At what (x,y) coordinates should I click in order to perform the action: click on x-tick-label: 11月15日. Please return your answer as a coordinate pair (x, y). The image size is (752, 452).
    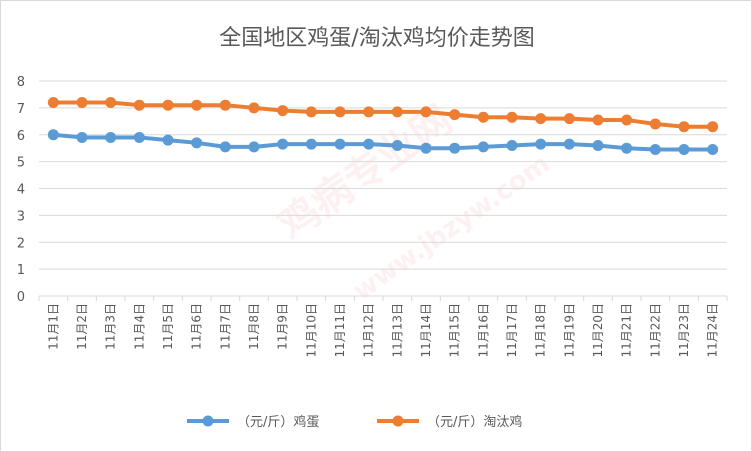
    Looking at the image, I should click on (455, 330).